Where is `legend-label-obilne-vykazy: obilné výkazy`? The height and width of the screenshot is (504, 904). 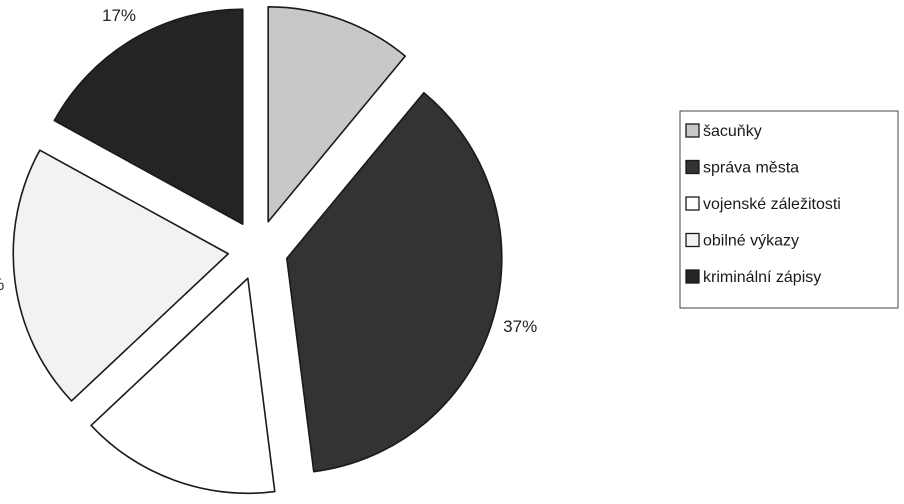
legend-label-obilne-vykazy: obilné výkazy is located at coordinates (751, 241).